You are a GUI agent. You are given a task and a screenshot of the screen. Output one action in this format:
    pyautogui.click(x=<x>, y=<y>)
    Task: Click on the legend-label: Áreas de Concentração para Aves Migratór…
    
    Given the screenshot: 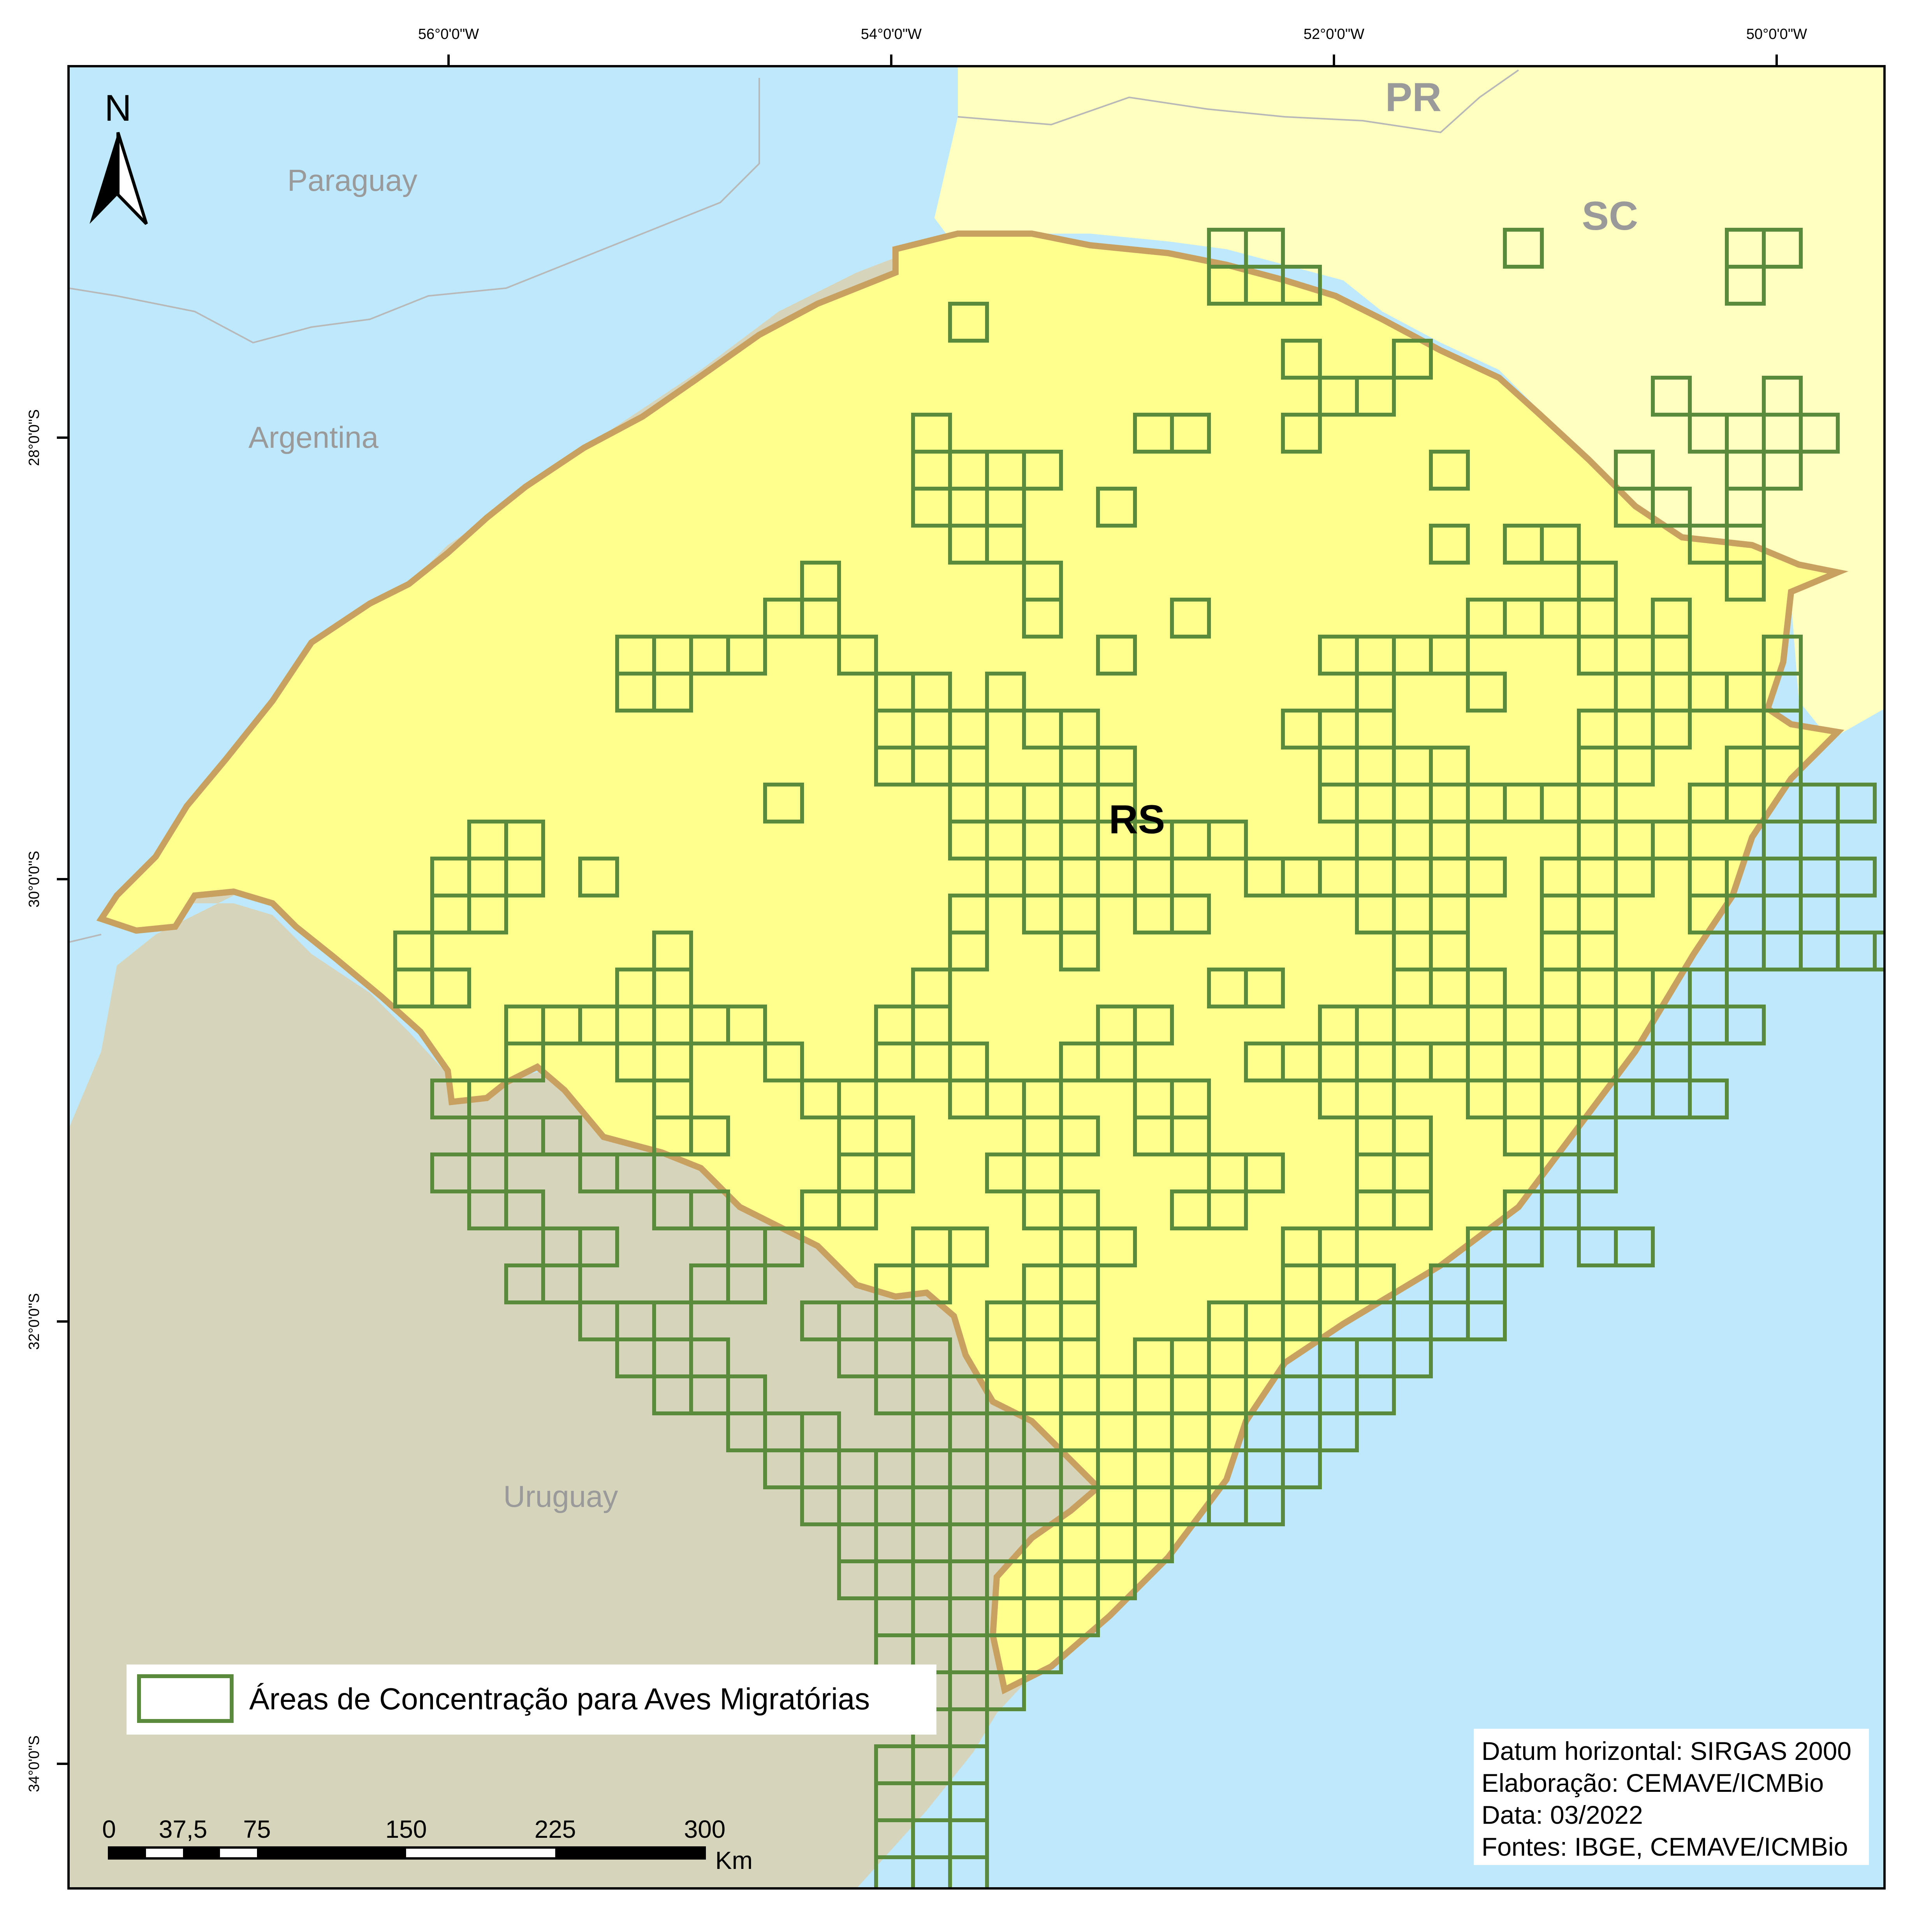 What is the action you would take?
    pyautogui.click(x=559, y=1699)
    